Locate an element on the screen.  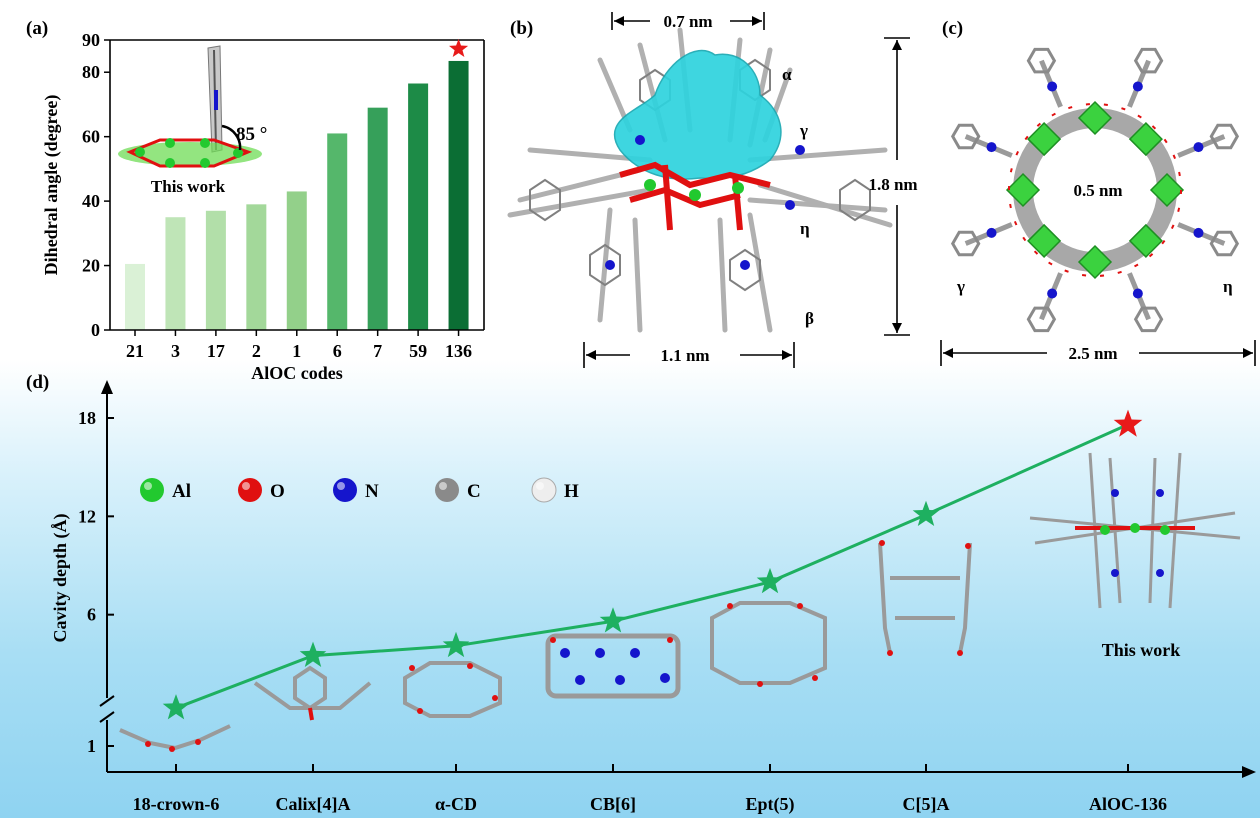
x-tick-label: 59 is located at coordinates (418, 351).